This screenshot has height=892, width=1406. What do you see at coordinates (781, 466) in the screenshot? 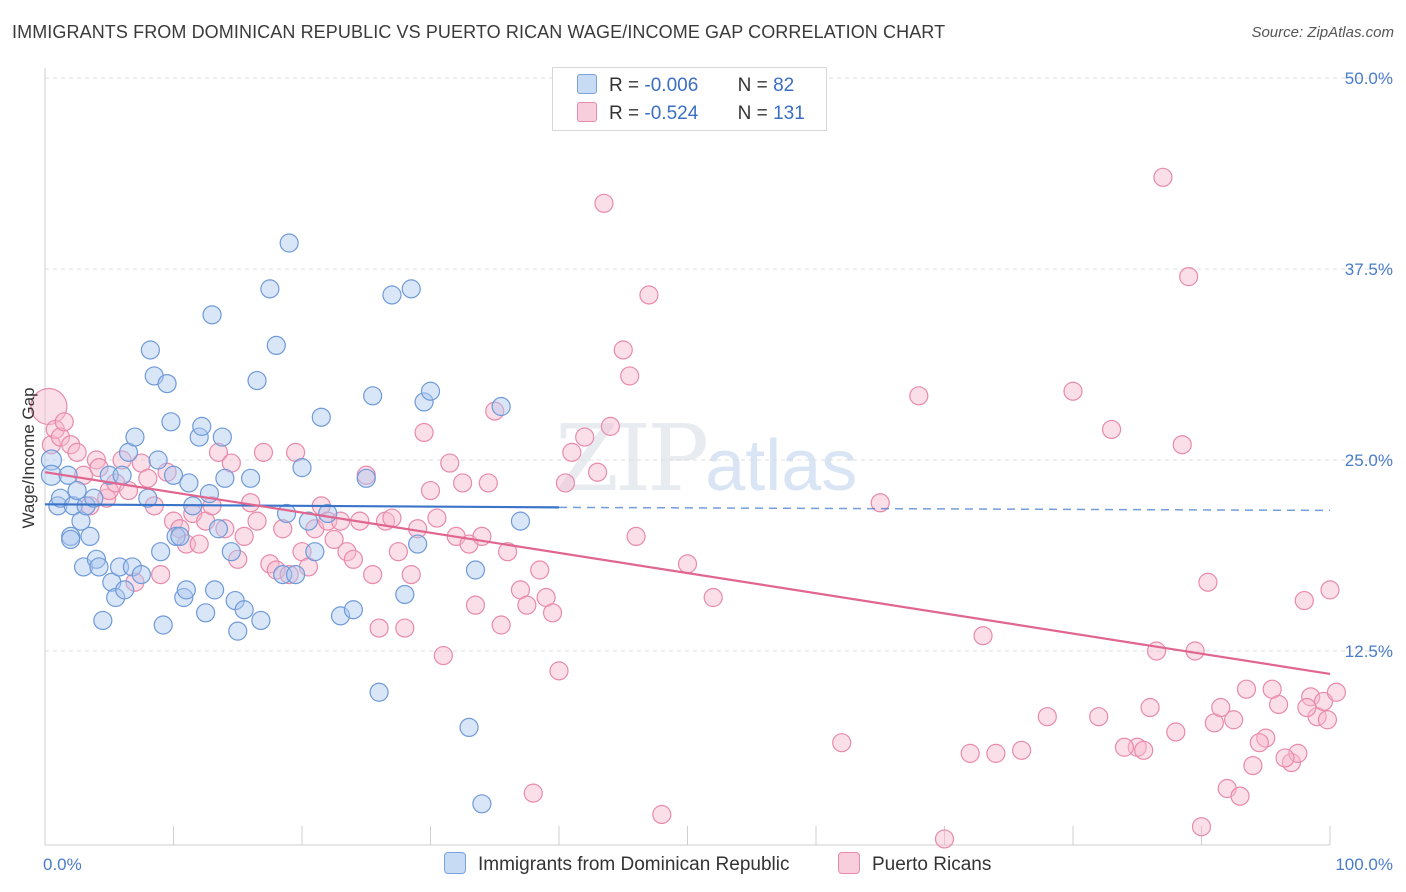
I see `watermark-atlas: atlas` at bounding box center [781, 466].